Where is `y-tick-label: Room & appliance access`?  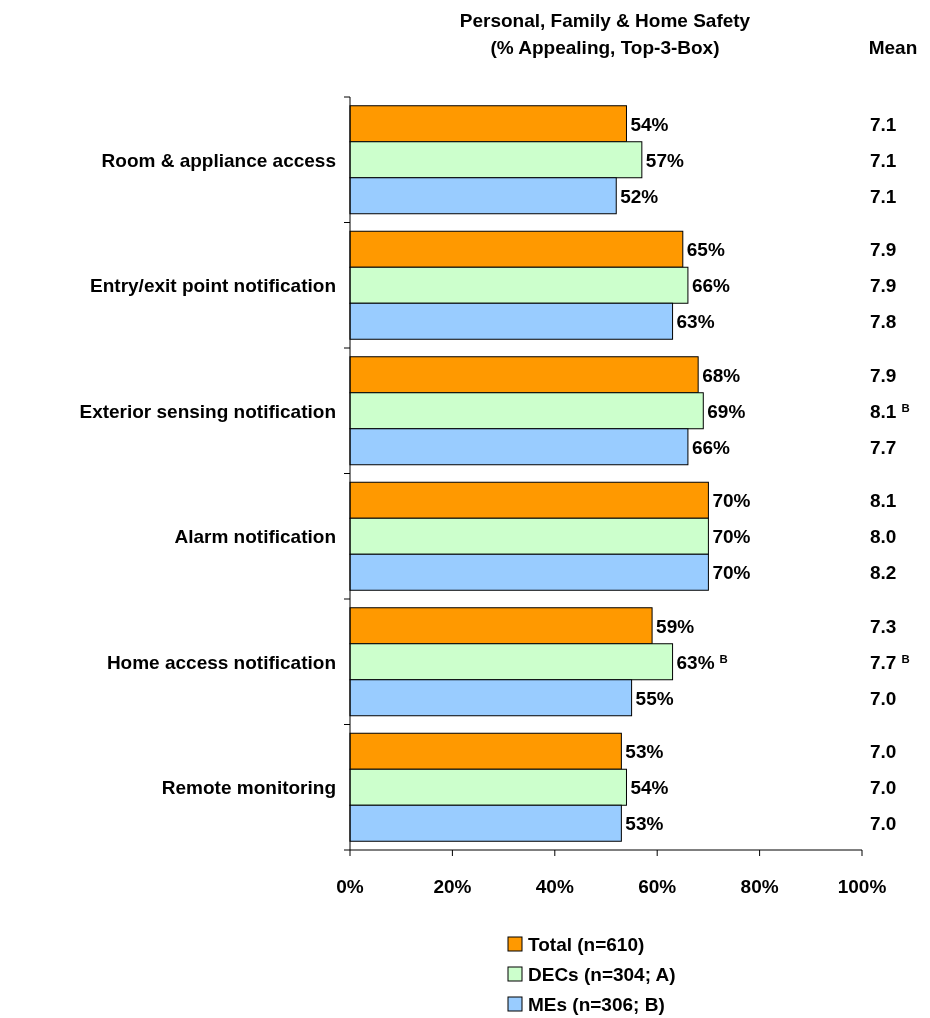
y-tick-label: Room & appliance access is located at coordinates (218, 160).